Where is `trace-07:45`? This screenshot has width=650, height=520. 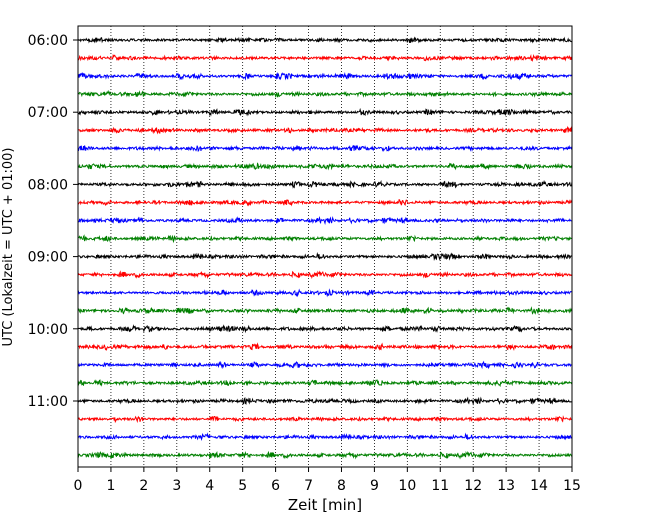 trace-07:45 is located at coordinates (325, 166).